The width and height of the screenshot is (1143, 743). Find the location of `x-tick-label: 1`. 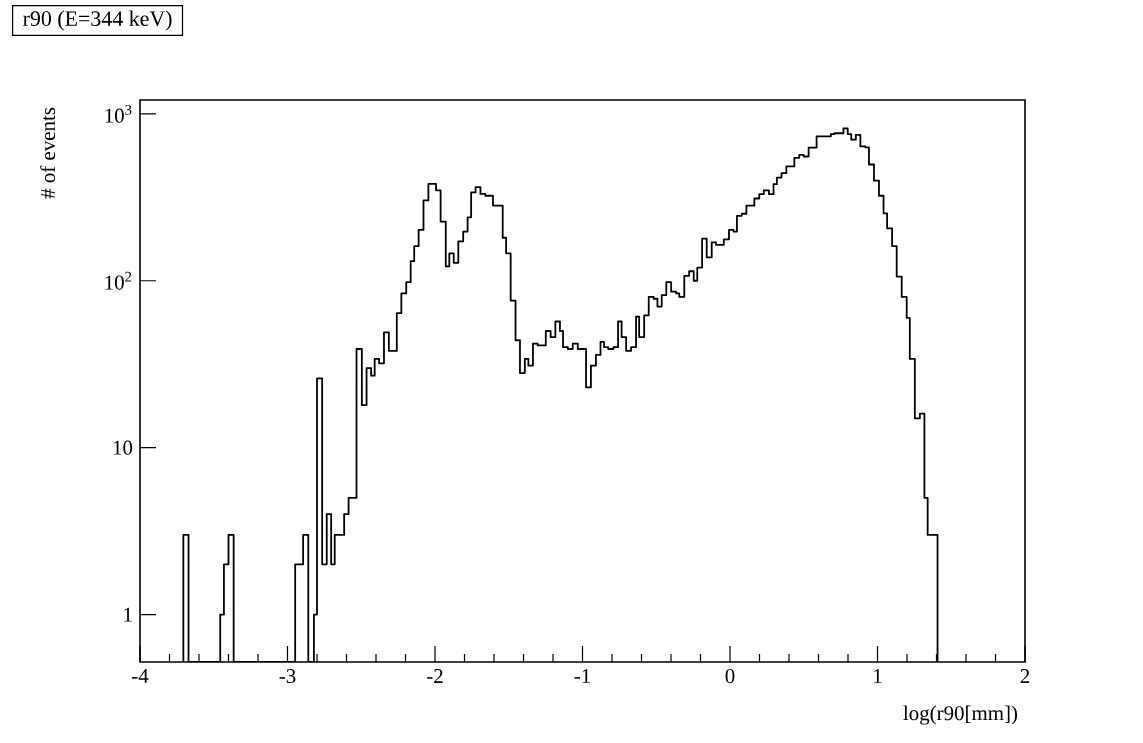

x-tick-label: 1 is located at coordinates (878, 676).